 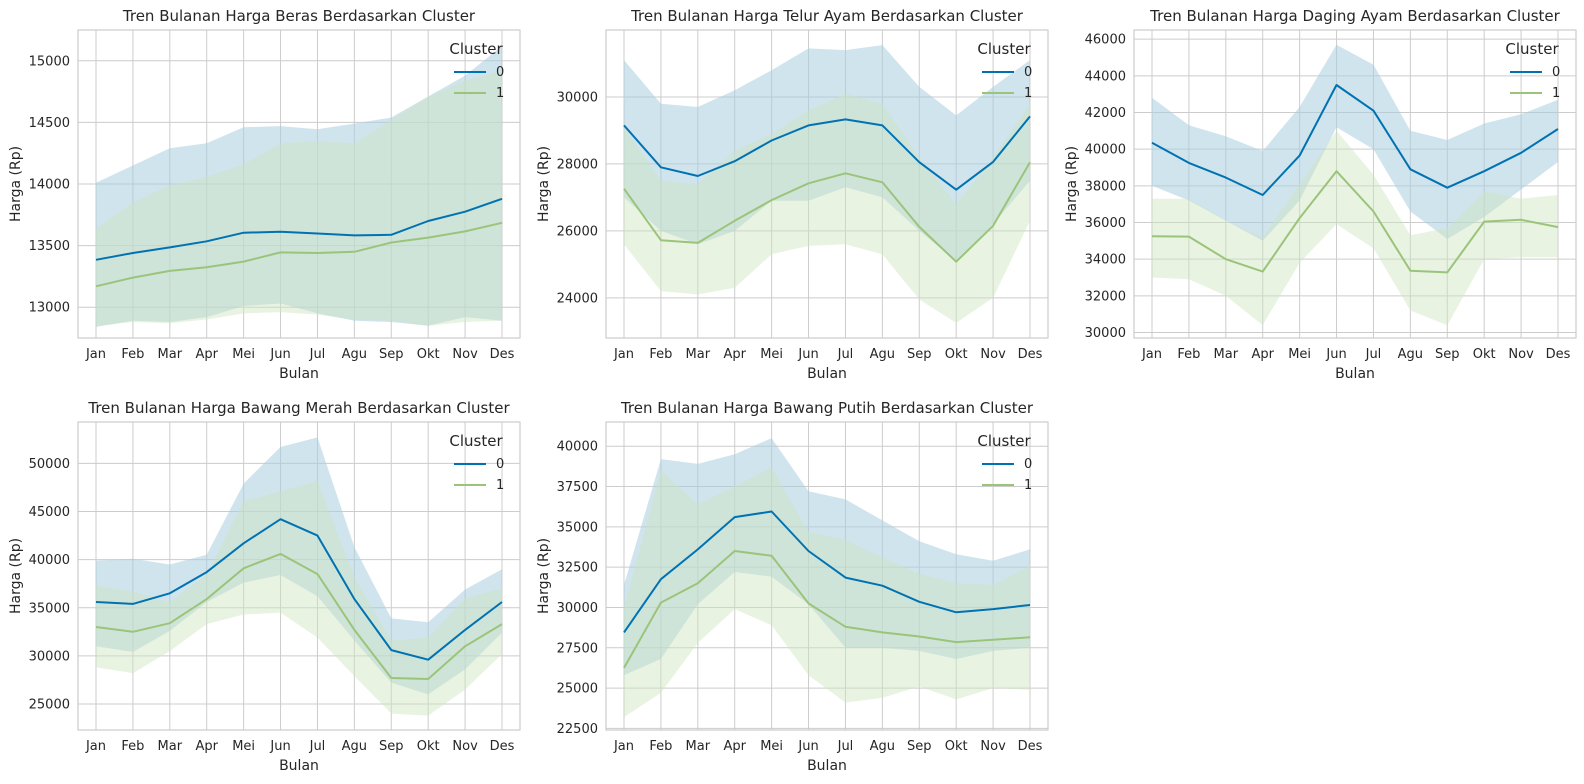 I want to click on y-tick-label: 50000, so click(x=49, y=464).